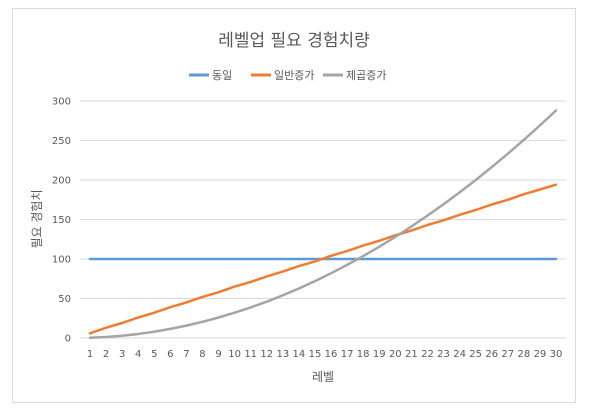 Image resolution: width=589 pixels, height=413 pixels. What do you see at coordinates (556, 354) in the screenshot?
I see `x-tick-label: 30` at bounding box center [556, 354].